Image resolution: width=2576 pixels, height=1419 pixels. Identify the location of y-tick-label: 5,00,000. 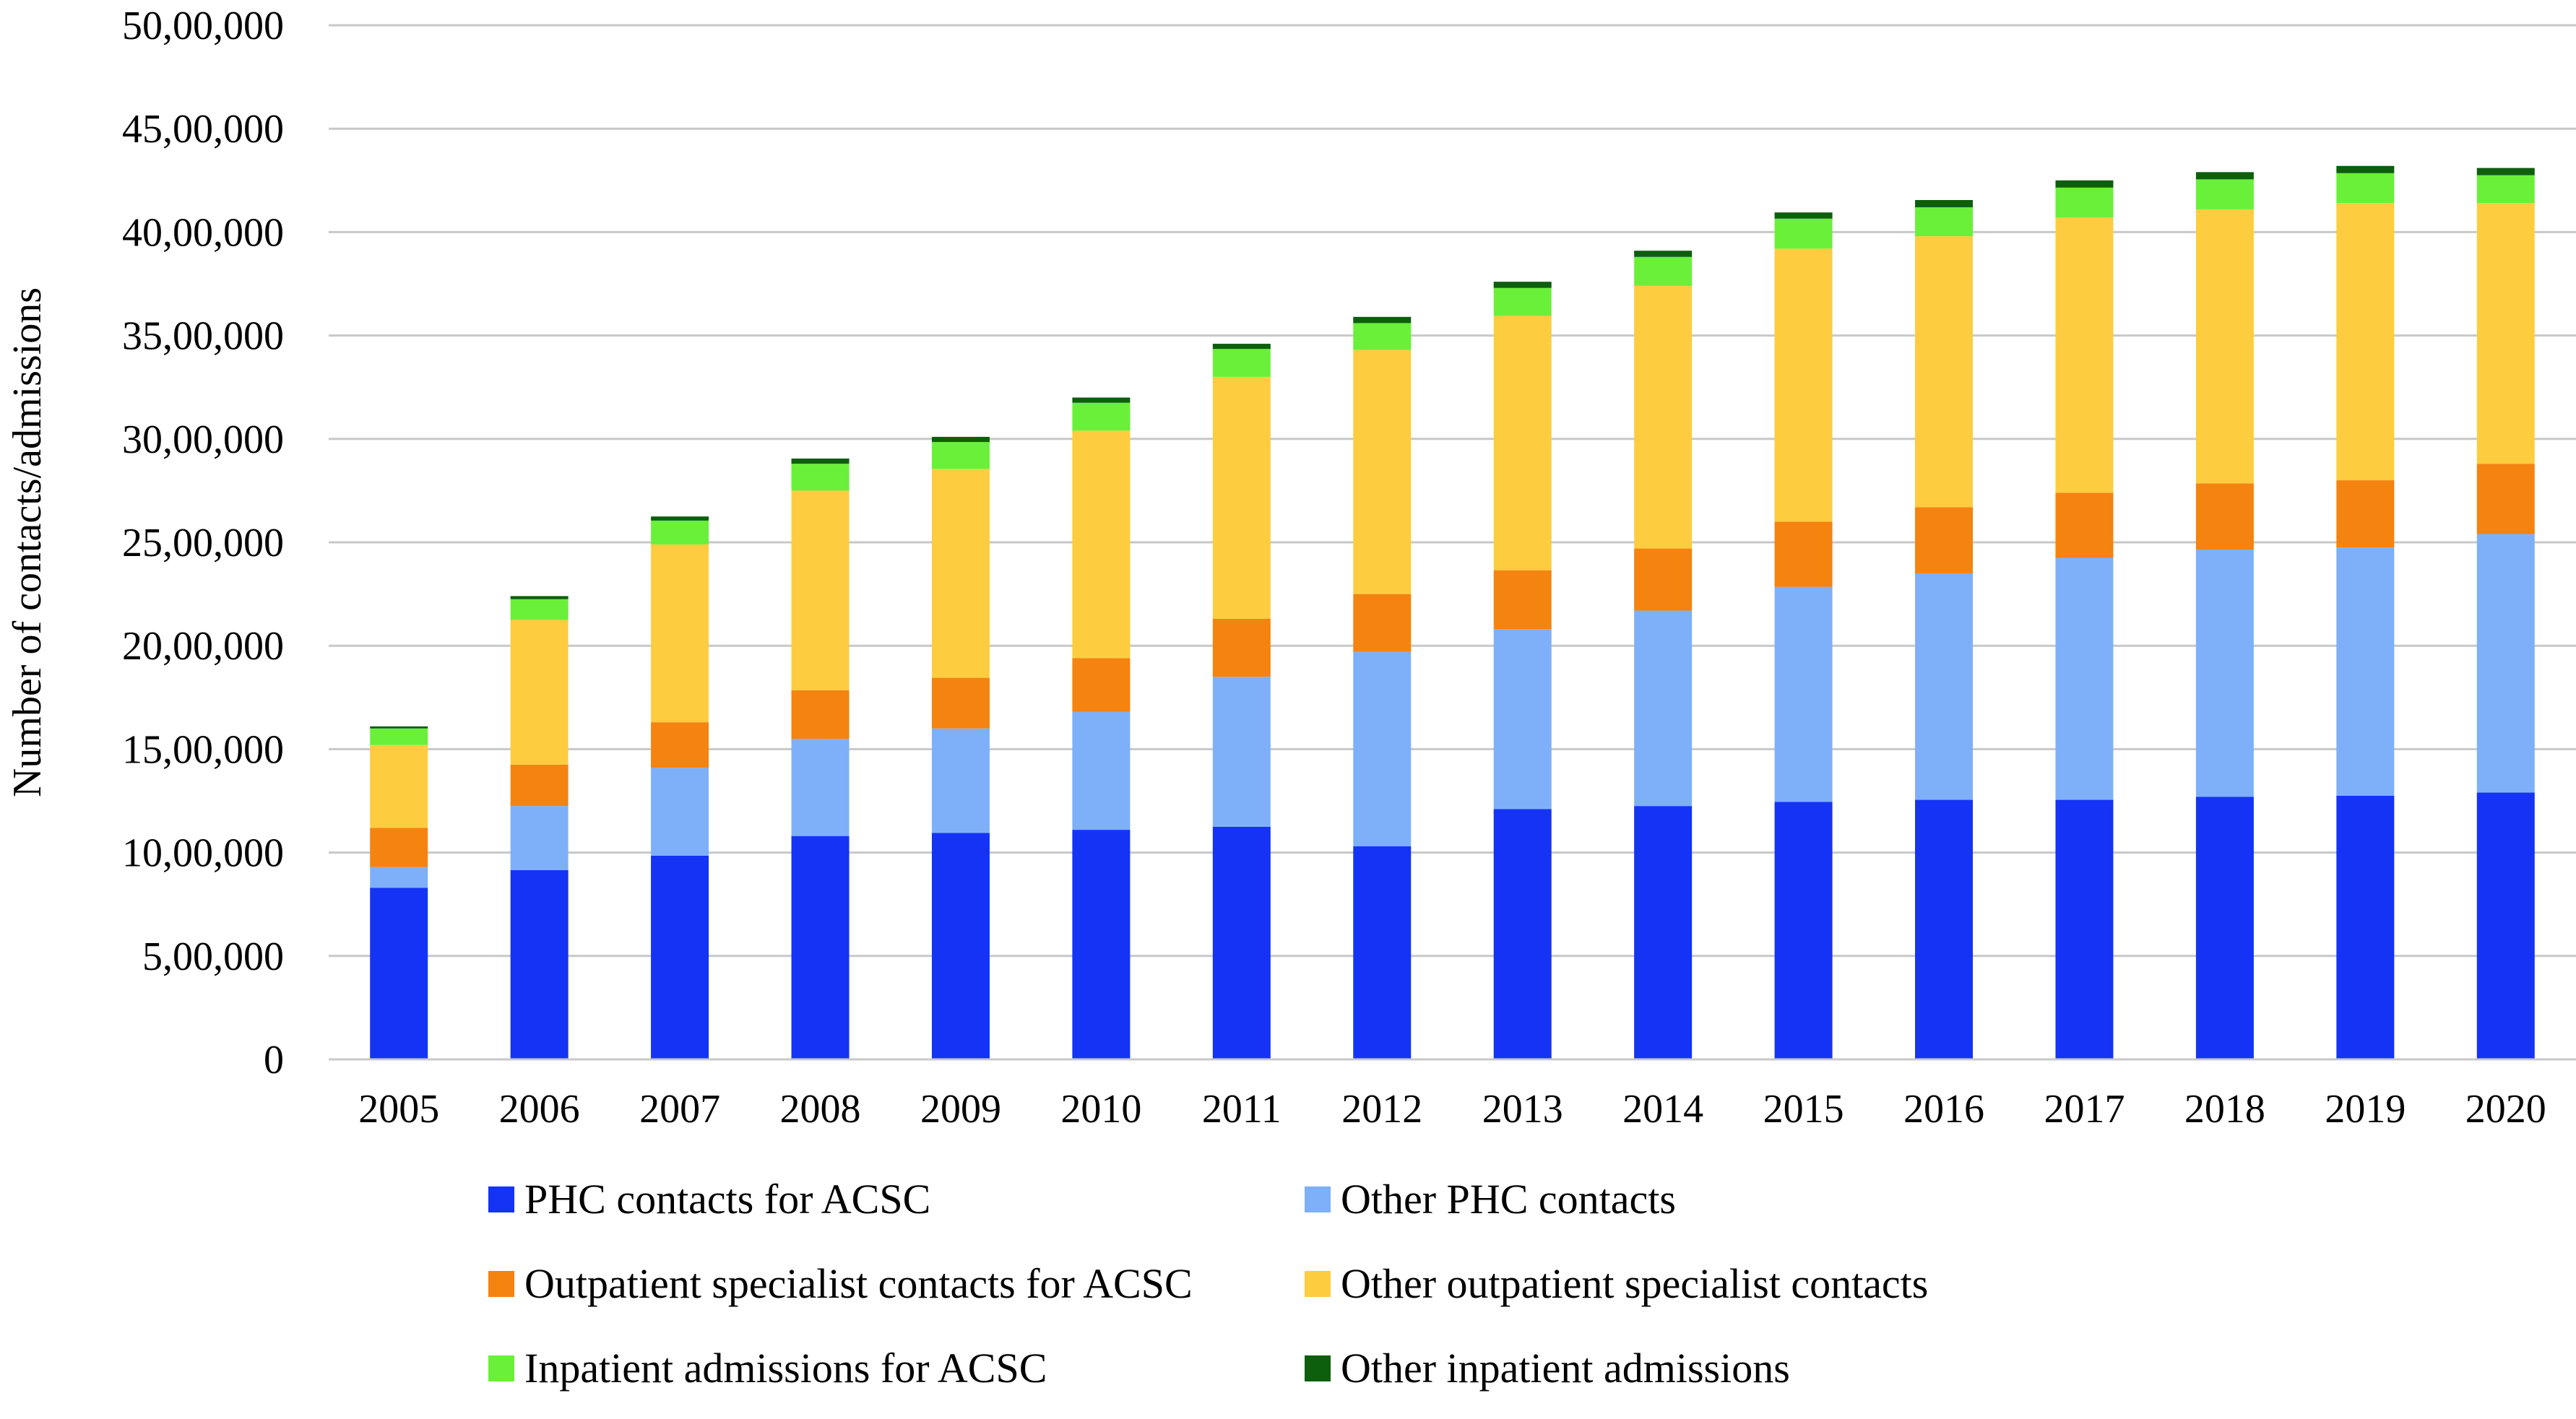
(213, 956).